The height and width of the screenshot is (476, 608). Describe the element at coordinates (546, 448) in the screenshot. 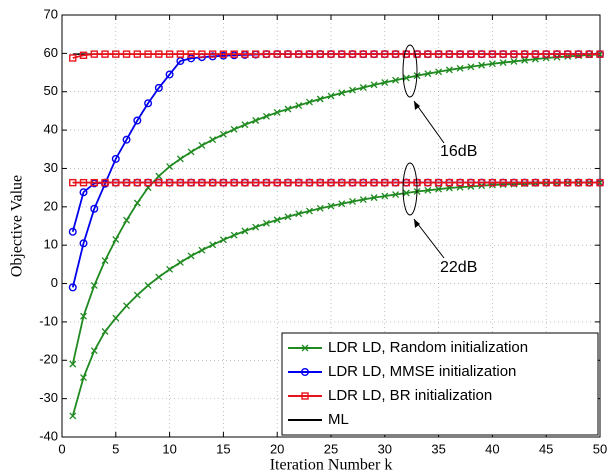

I see `x-tick-label: 45` at that location.